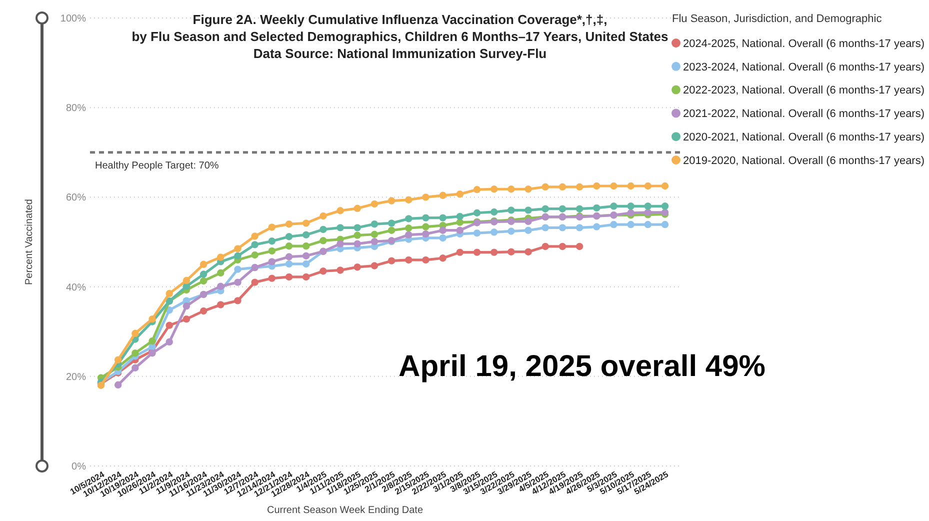  I want to click on y-tick-label: 0%, so click(79, 467).